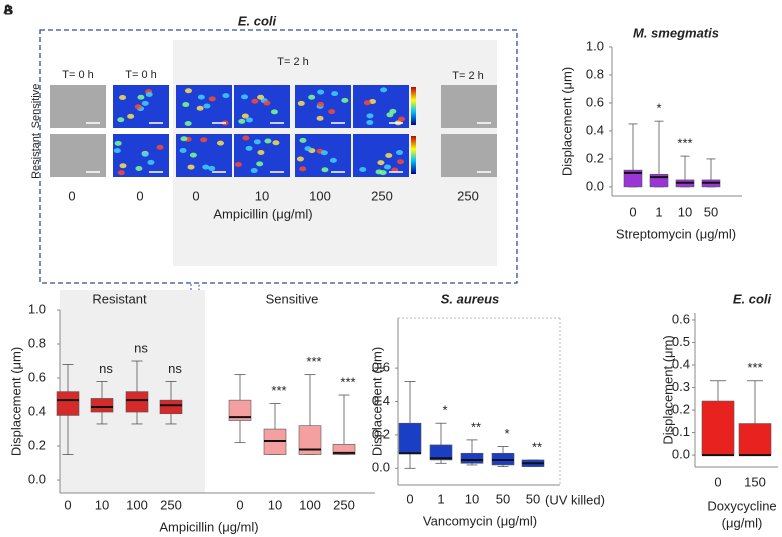 Image resolution: width=782 pixels, height=537 pixels. I want to click on y-tick-label: 1.0, so click(37, 308).